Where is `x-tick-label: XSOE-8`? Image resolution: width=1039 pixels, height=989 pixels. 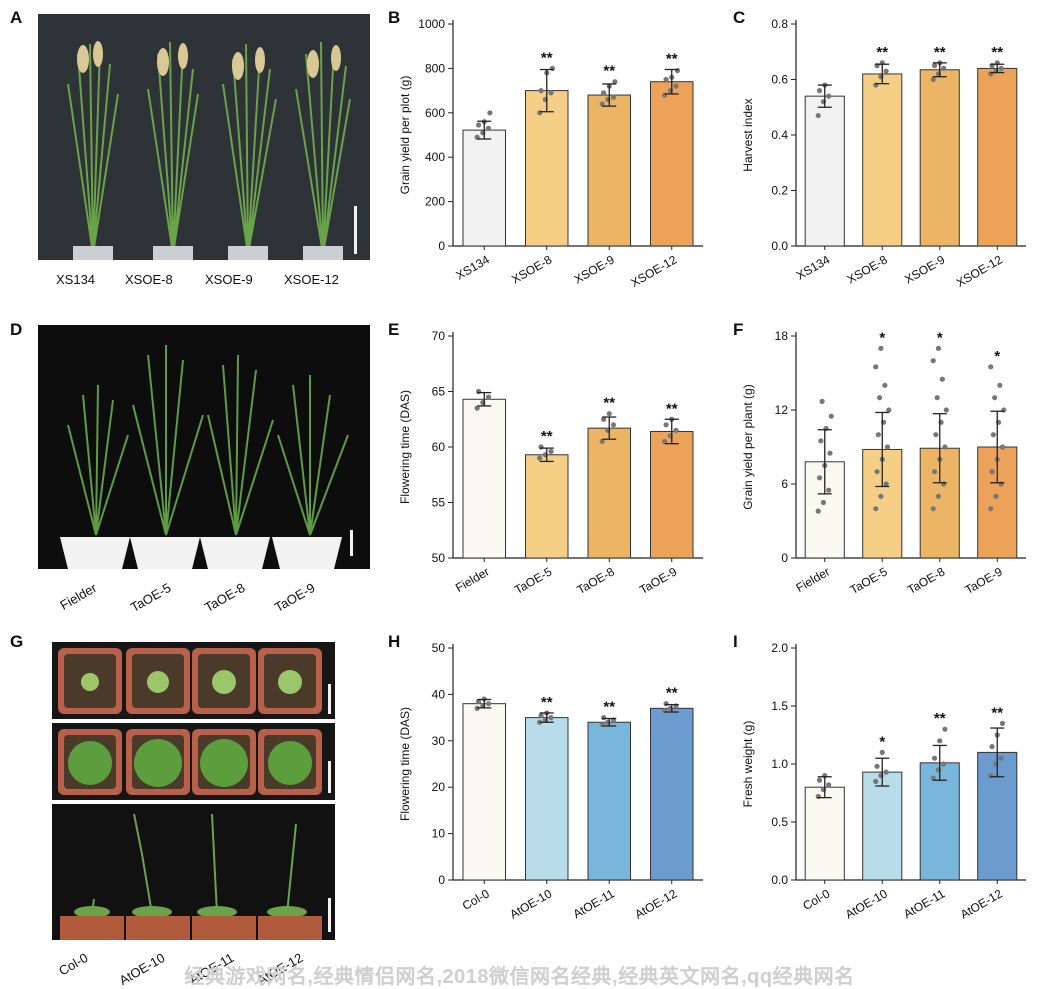
x-tick-label: XSOE-8 is located at coordinates (531, 269).